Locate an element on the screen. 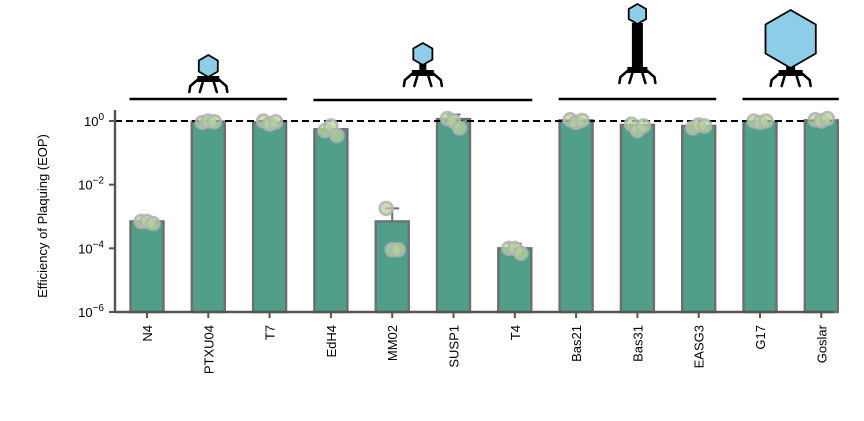  bar-T7 is located at coordinates (269, 217).